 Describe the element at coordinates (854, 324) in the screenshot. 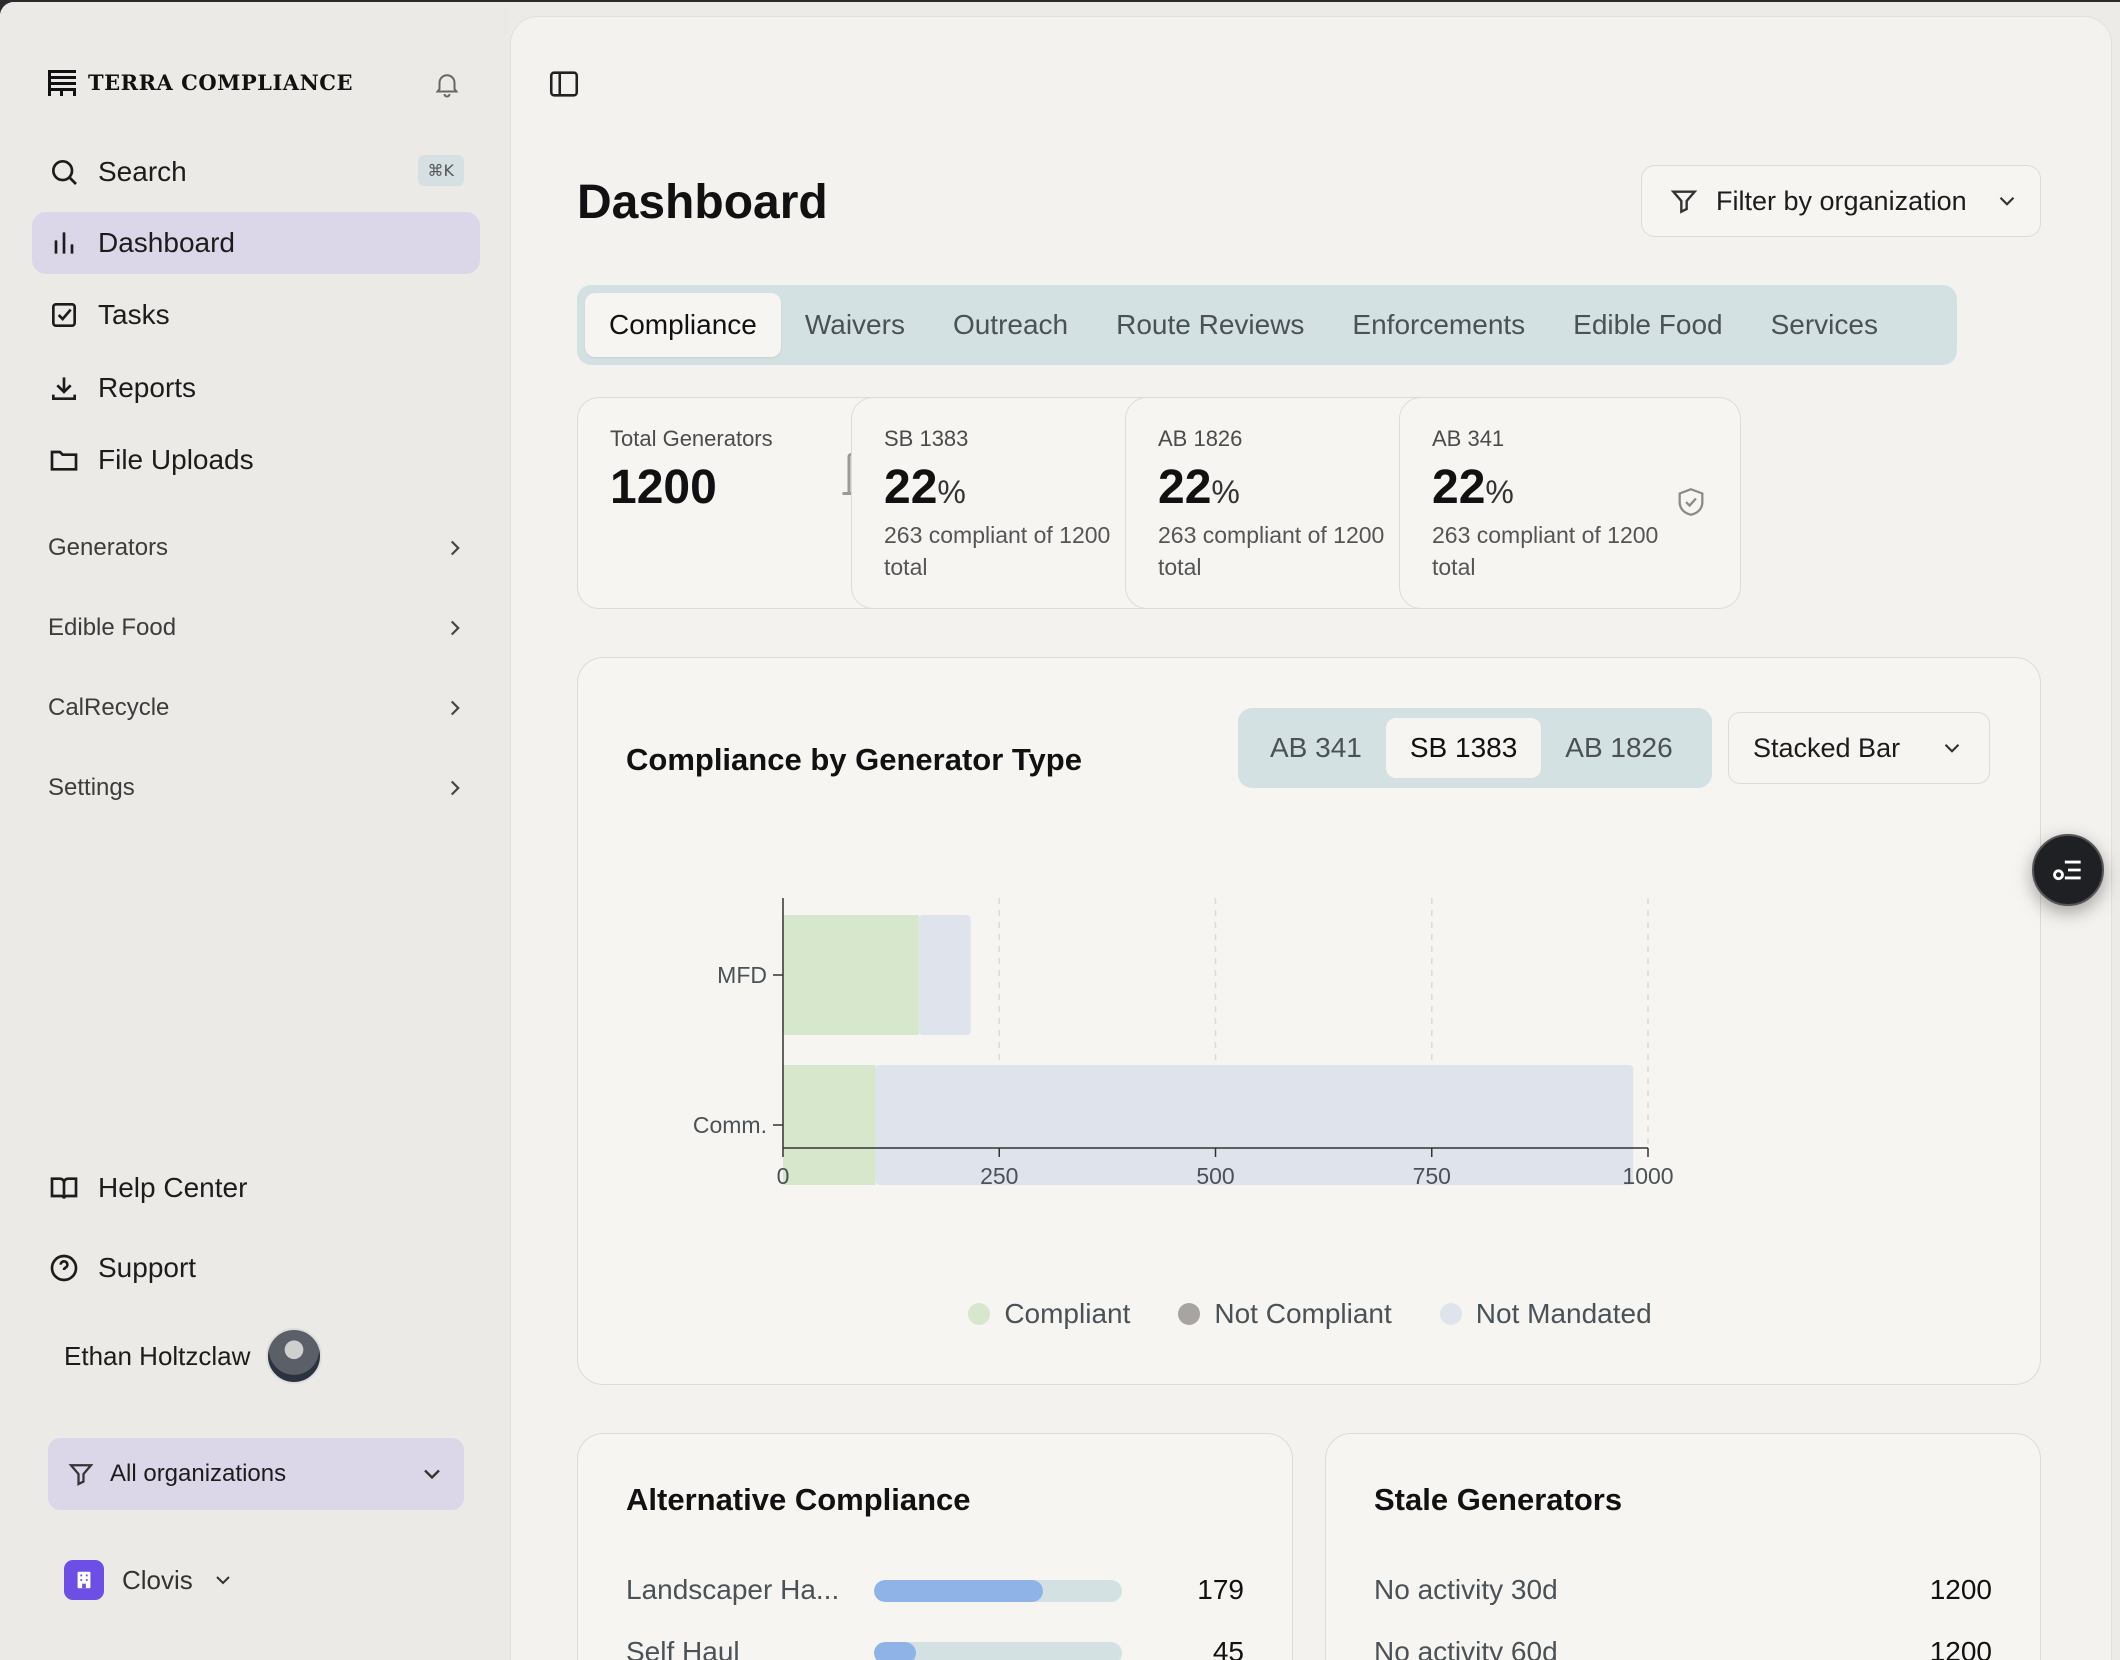

I see `tab-waivers: Waivers` at that location.